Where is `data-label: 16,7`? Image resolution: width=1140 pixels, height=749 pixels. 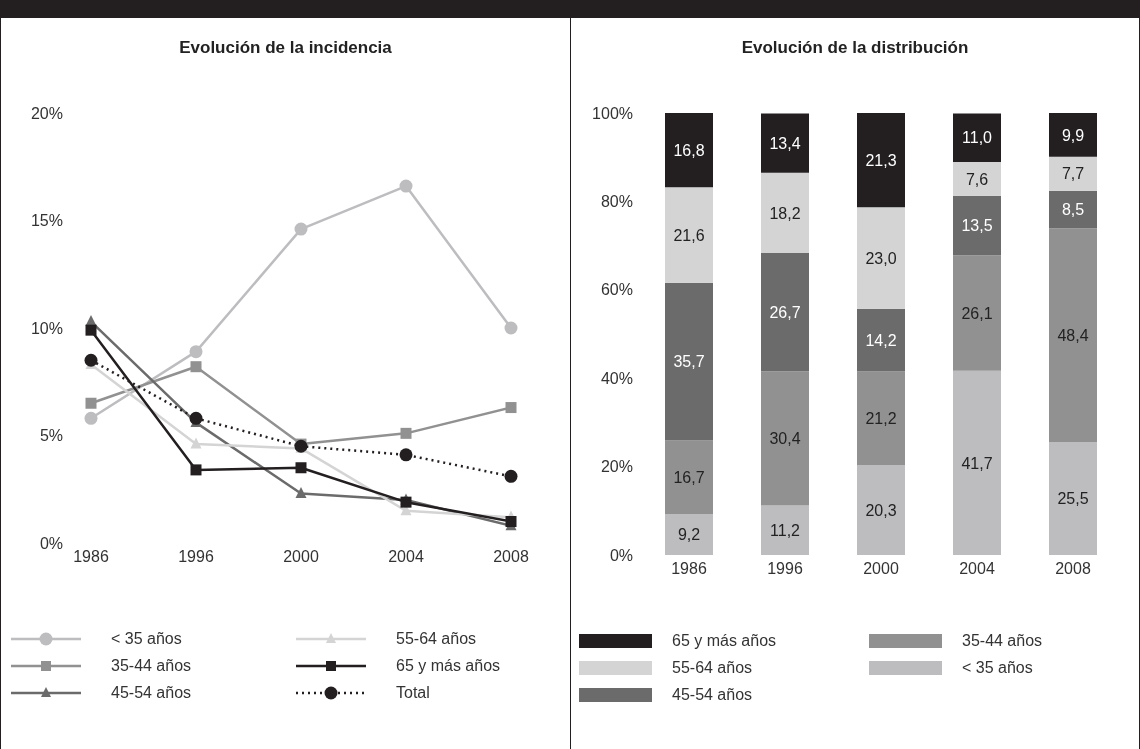
data-label: 16,7 is located at coordinates (689, 478).